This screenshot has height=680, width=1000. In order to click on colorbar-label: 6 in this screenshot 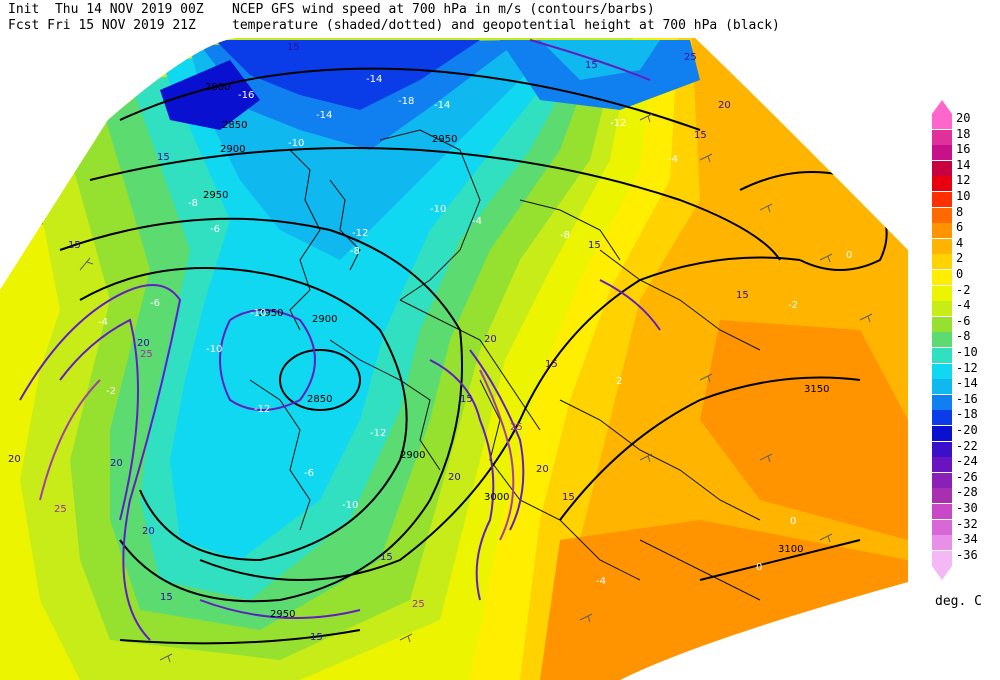, I will do `click(960, 227)`.